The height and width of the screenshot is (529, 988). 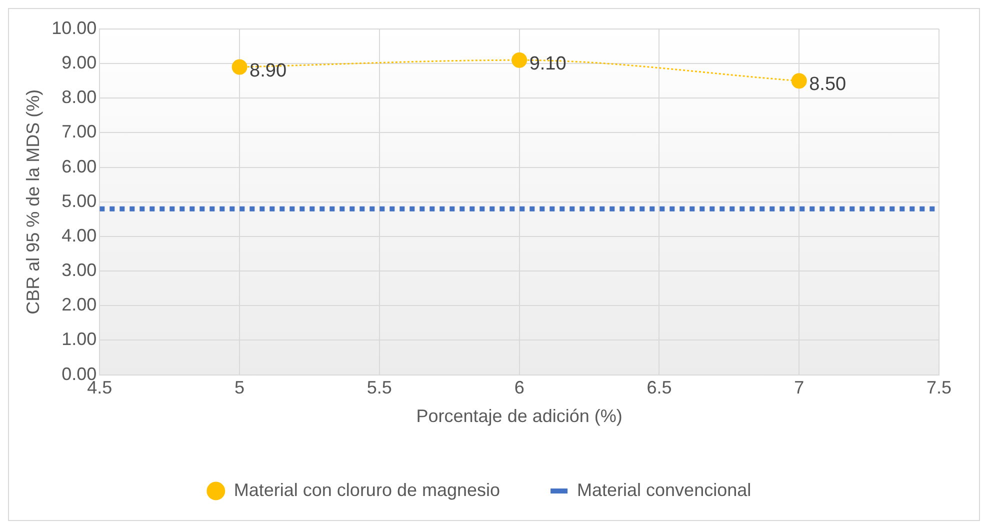 What do you see at coordinates (32, 201) in the screenshot?
I see `y-axis-title: CBR al 95 % de la MDS (%)` at bounding box center [32, 201].